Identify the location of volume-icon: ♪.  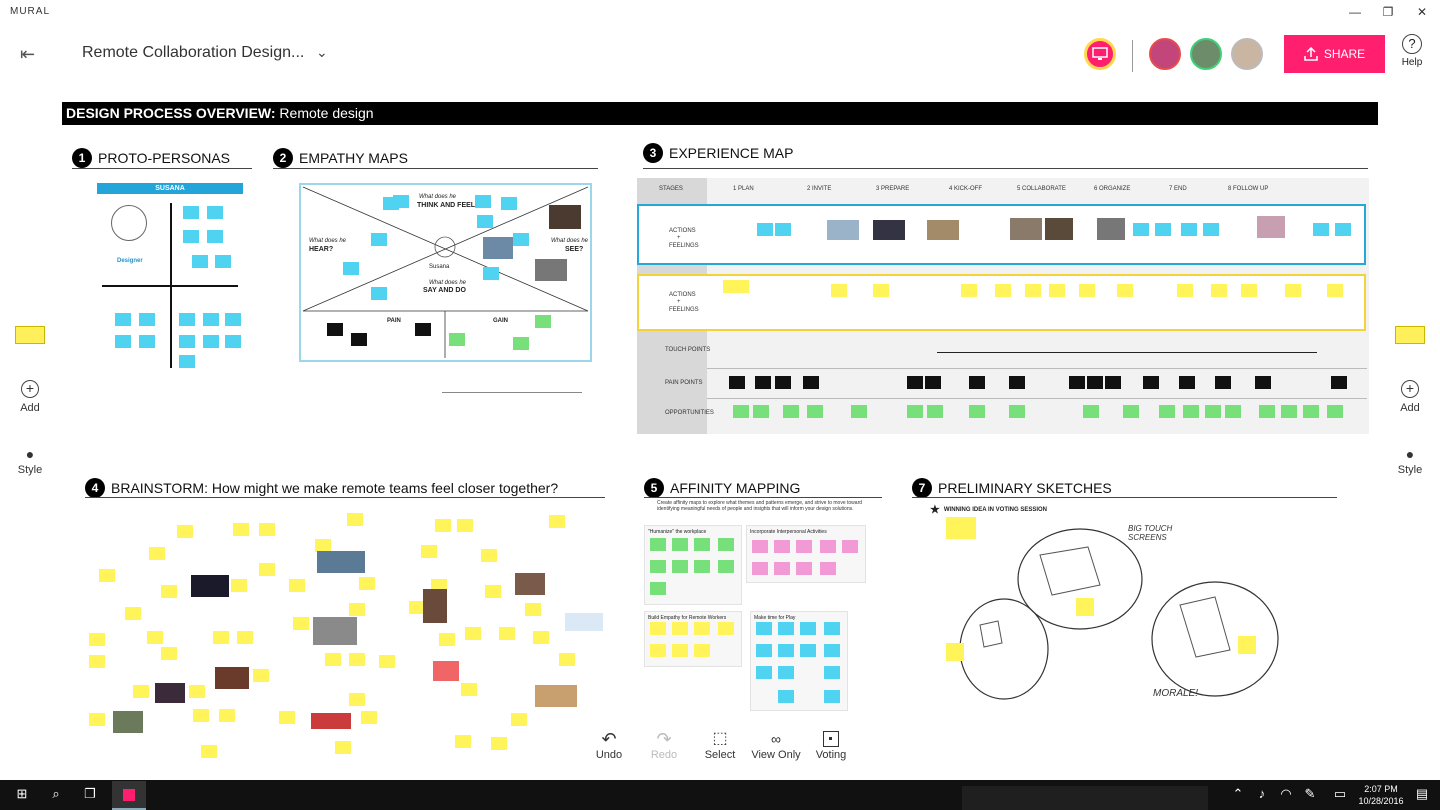
(1262, 793).